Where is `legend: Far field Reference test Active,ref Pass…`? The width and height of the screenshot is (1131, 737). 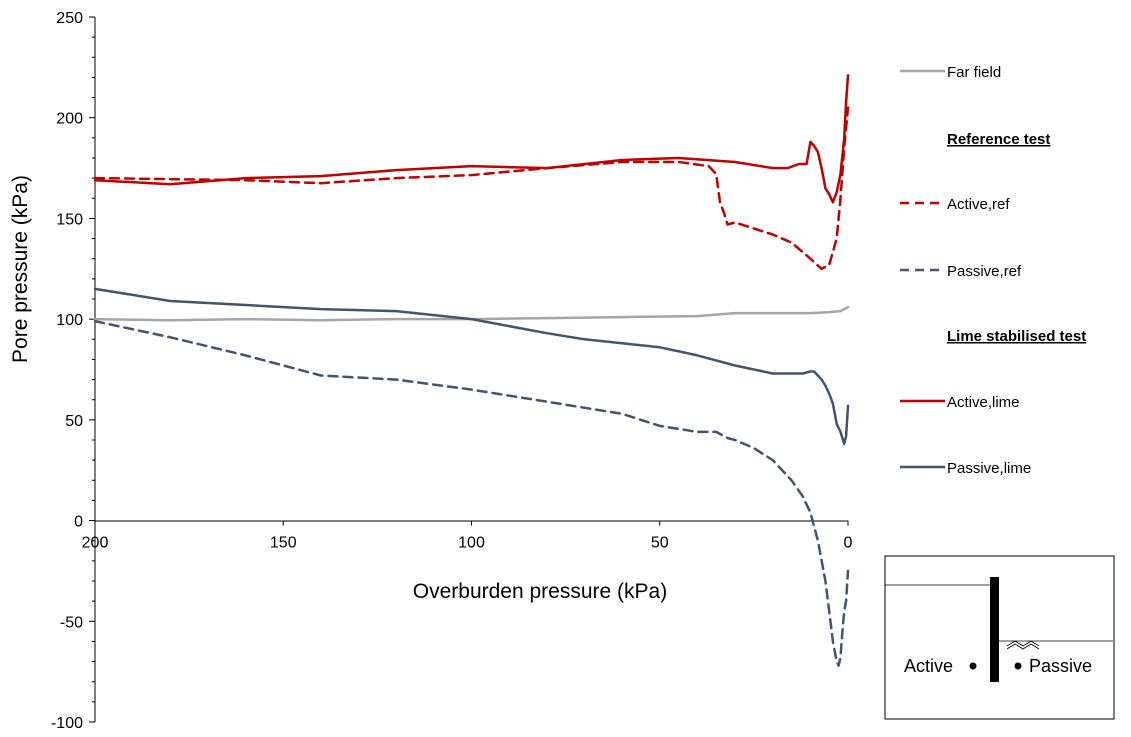
legend: Far field Reference test Active,ref Pass… is located at coordinates (993, 270).